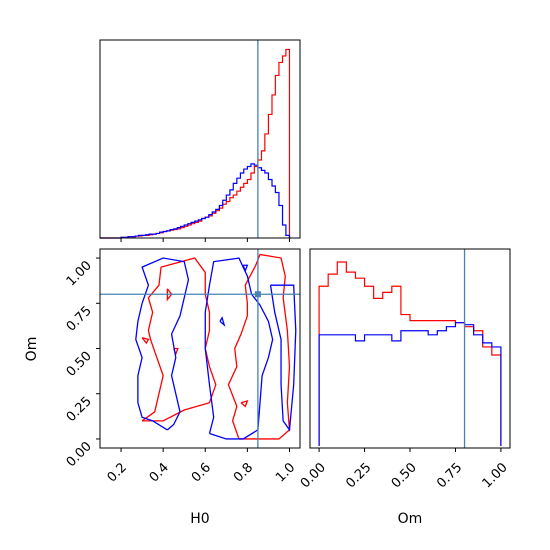 The image size is (550, 550). What do you see at coordinates (358, 475) in the screenshot?
I see `om-hist-tick-label: 0.25` at bounding box center [358, 475].